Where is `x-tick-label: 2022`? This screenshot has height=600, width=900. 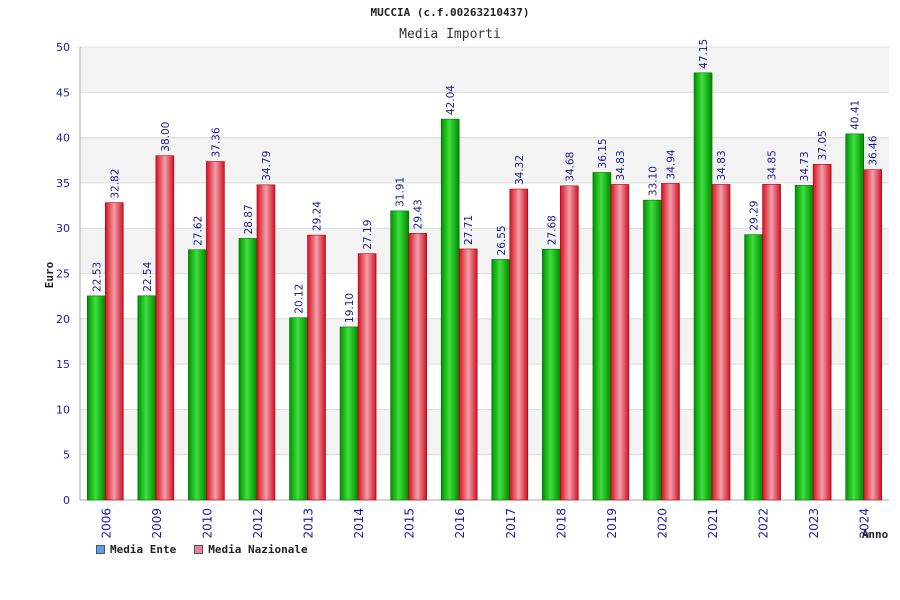 x-tick-label: 2022 is located at coordinates (764, 523).